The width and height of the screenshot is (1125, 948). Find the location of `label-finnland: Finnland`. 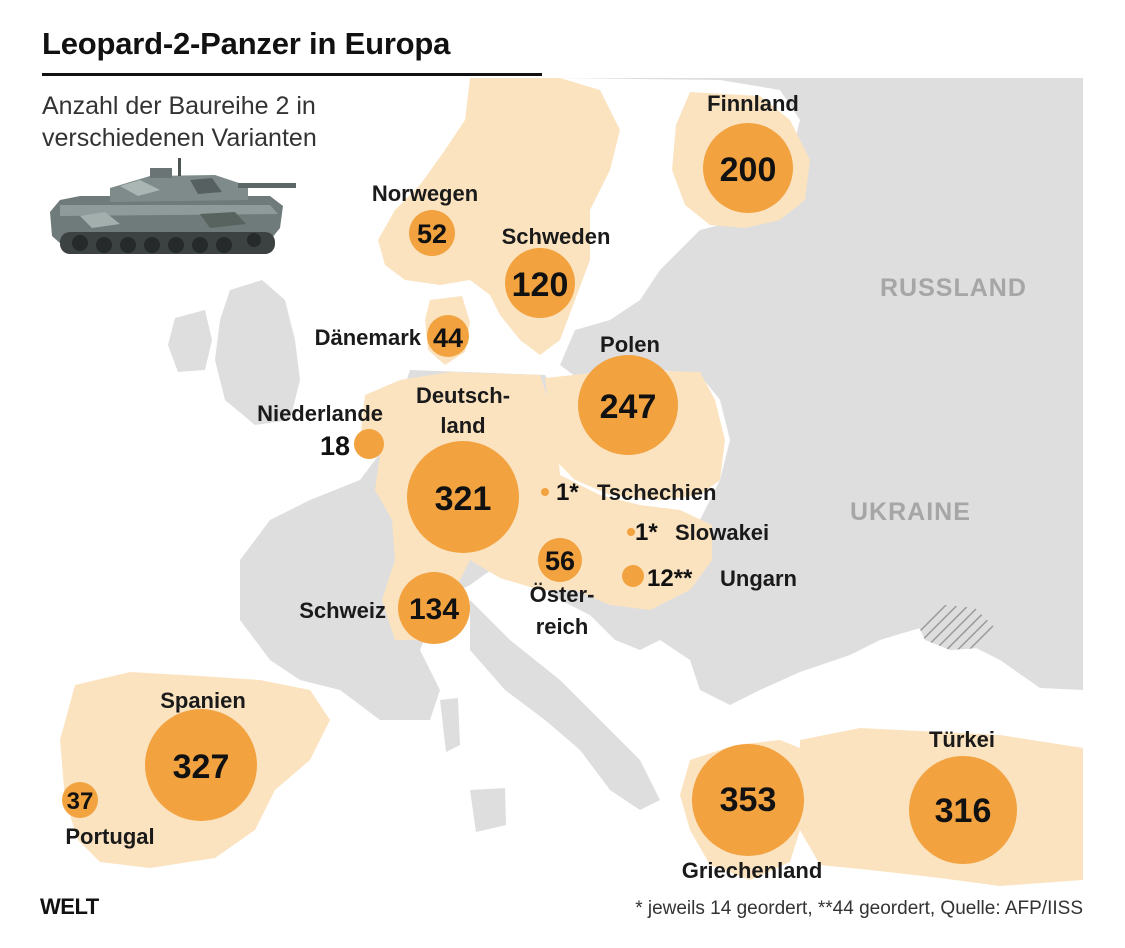

label-finnland: Finnland is located at coordinates (753, 103).